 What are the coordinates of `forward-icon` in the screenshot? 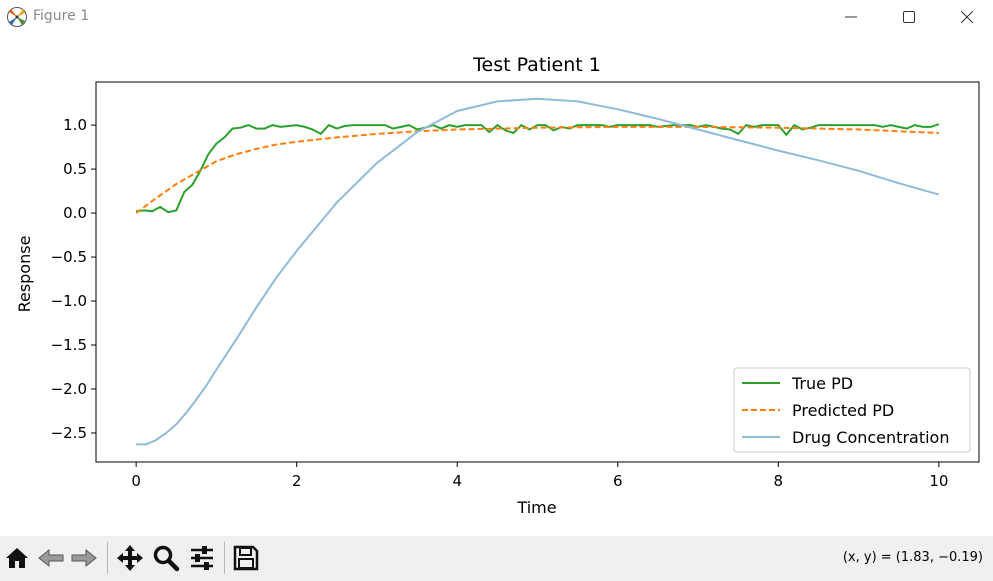 It's located at (84, 558).